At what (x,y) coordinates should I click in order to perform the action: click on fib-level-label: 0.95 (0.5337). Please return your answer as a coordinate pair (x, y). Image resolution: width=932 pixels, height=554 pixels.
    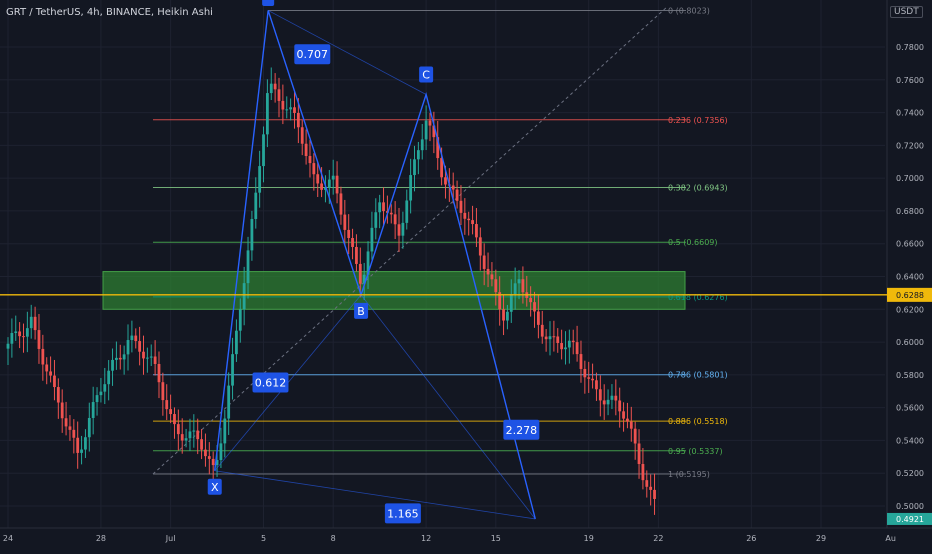
    Looking at the image, I should click on (695, 451).